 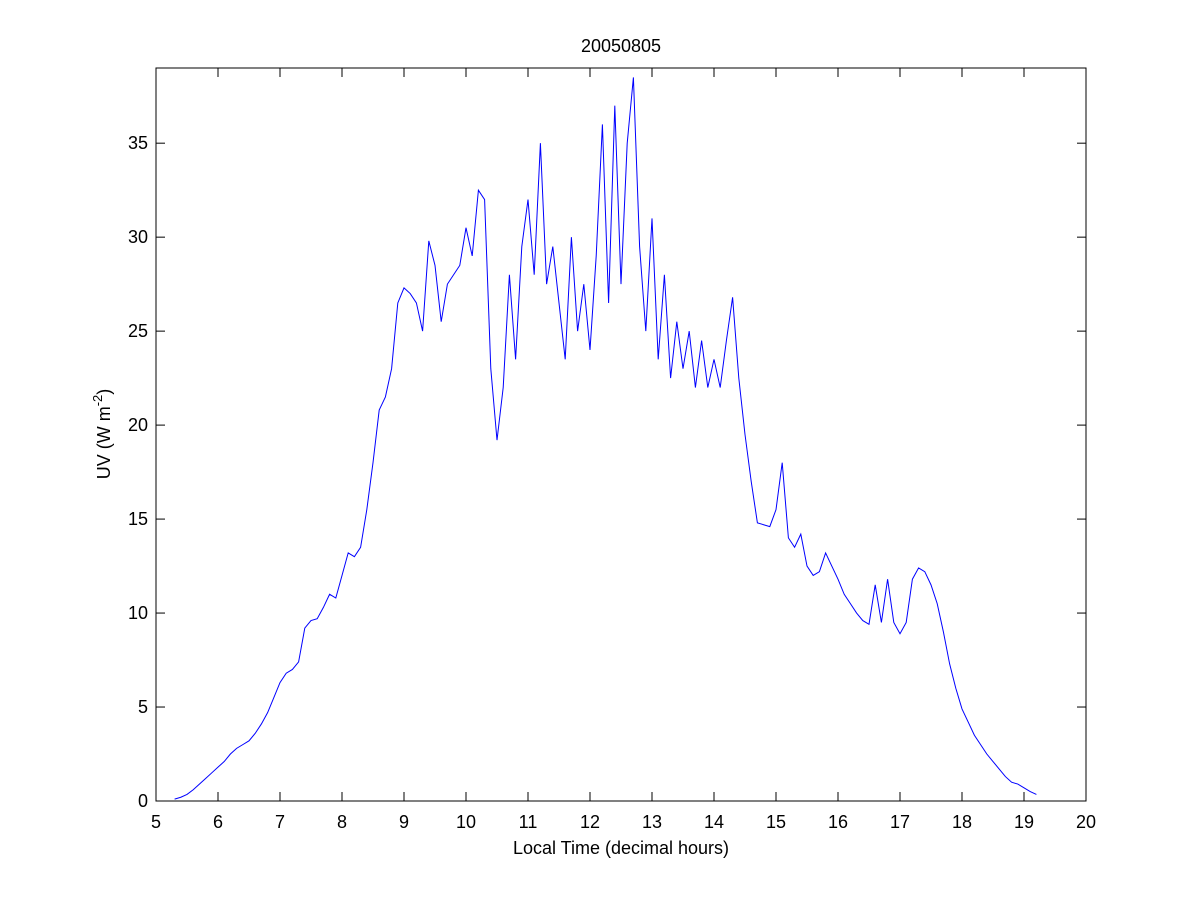 What do you see at coordinates (138, 143) in the screenshot?
I see `y-tick-label: 35` at bounding box center [138, 143].